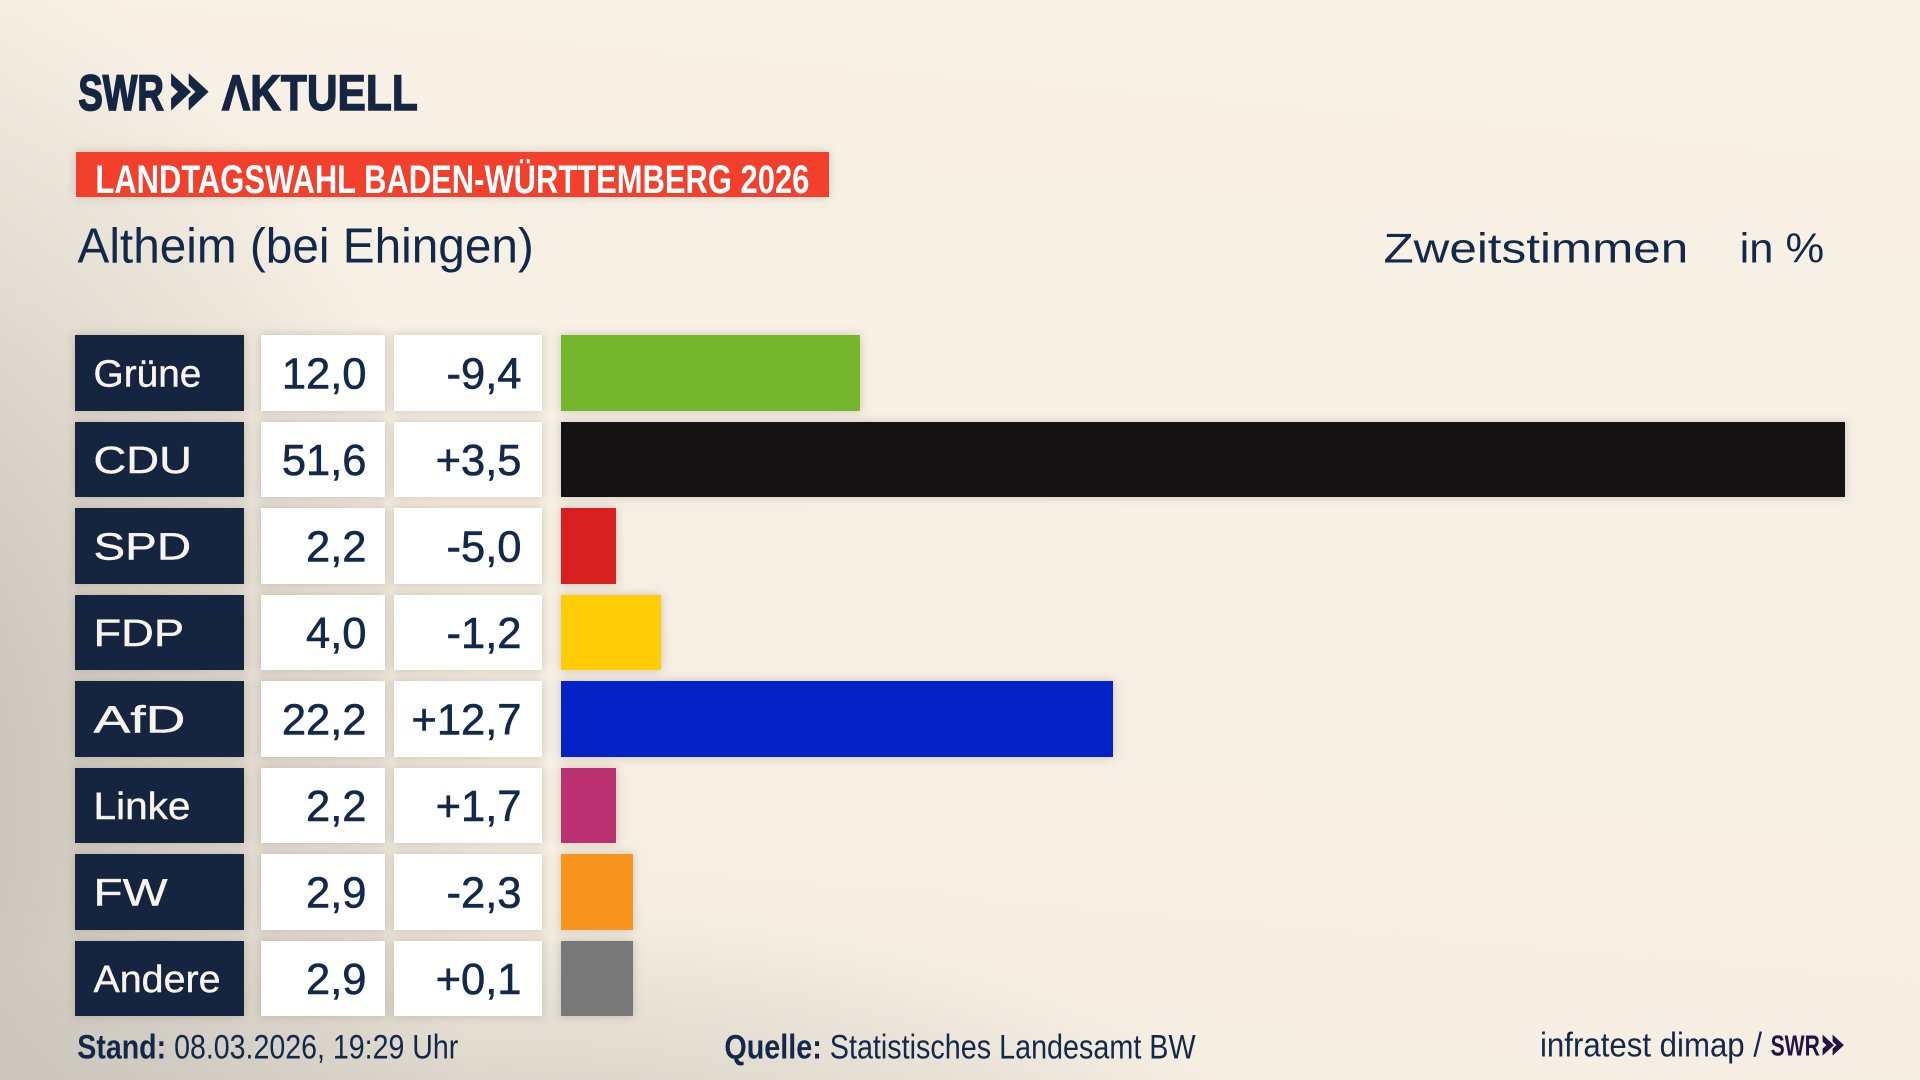 This screenshot has height=1080, width=1920. What do you see at coordinates (479, 980) in the screenshot?
I see `svg-text: +0,1` at bounding box center [479, 980].